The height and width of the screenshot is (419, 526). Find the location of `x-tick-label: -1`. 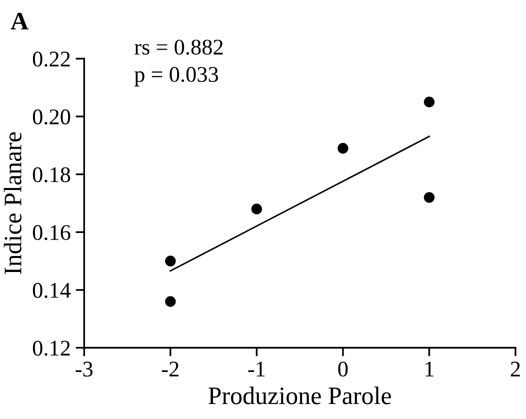

x-tick-label: -1 is located at coordinates (256, 369).